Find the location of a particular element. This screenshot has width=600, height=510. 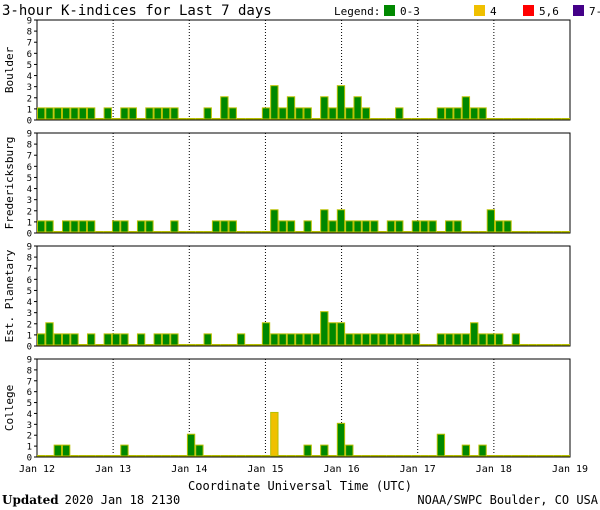

chart-title: 3-hour K-indices for Last 7 days is located at coordinates (137, 11).